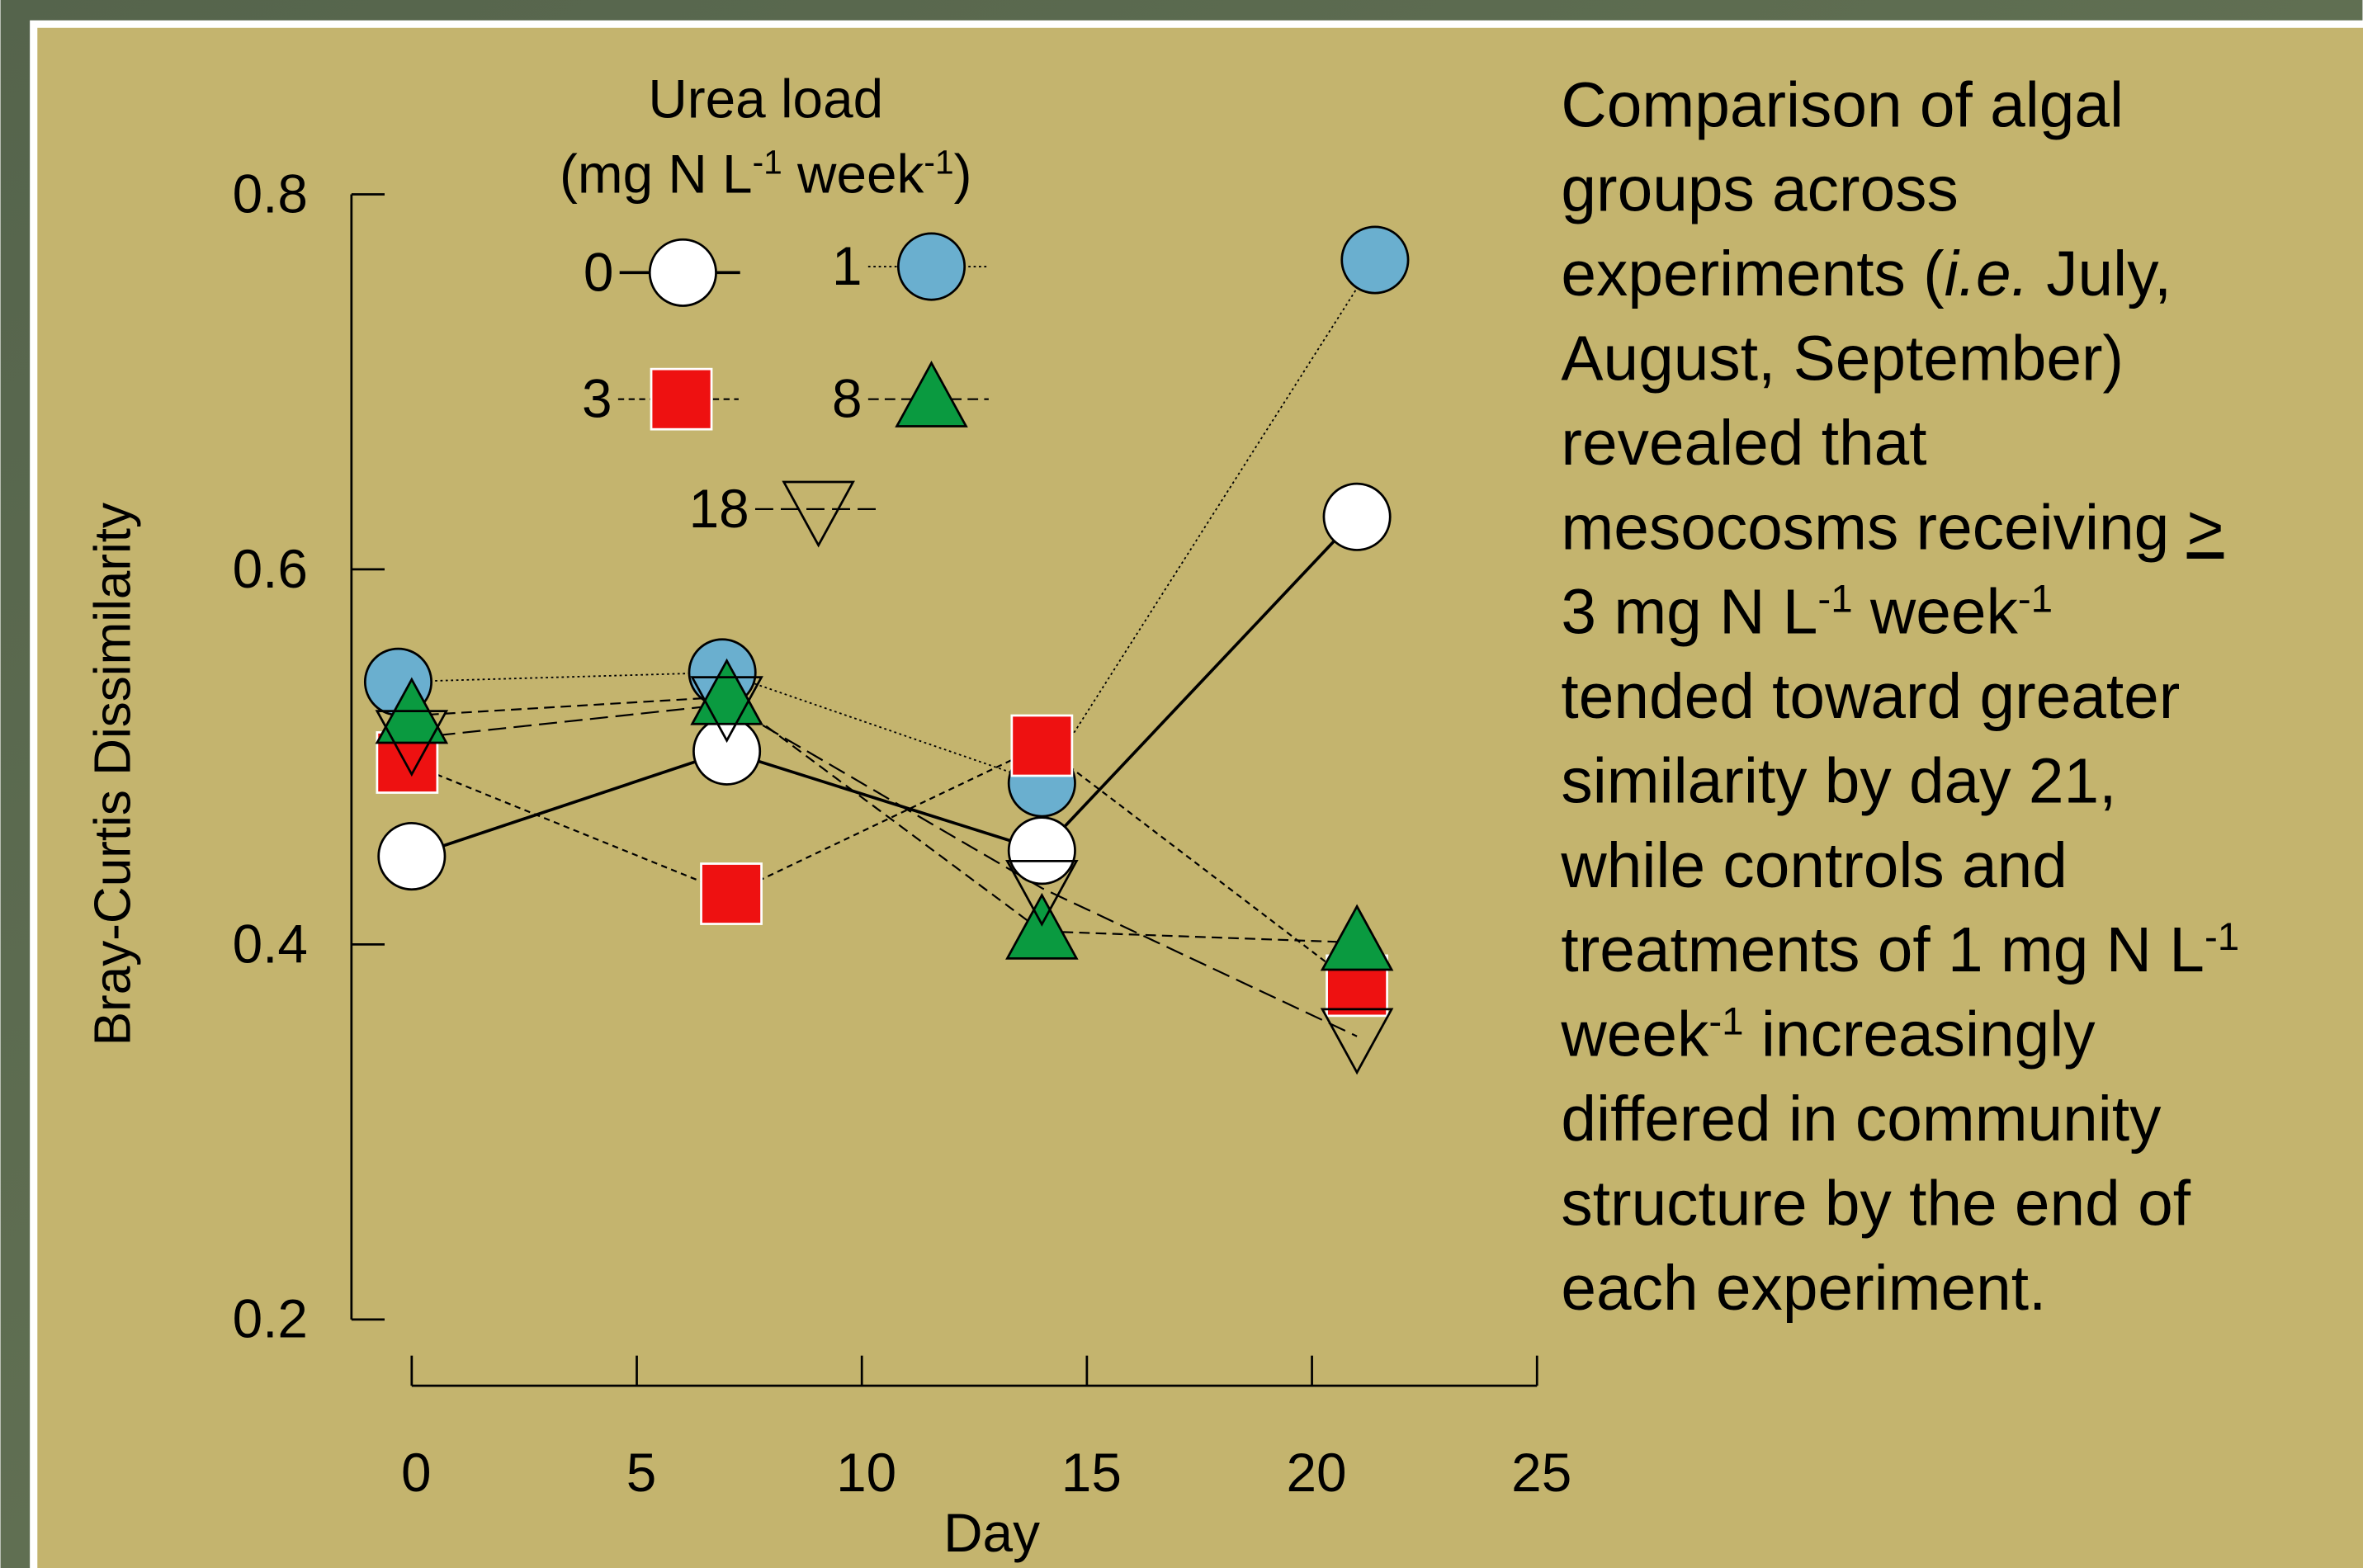  I want to click on text-run: similarity by day 21,, so click(1838, 781).